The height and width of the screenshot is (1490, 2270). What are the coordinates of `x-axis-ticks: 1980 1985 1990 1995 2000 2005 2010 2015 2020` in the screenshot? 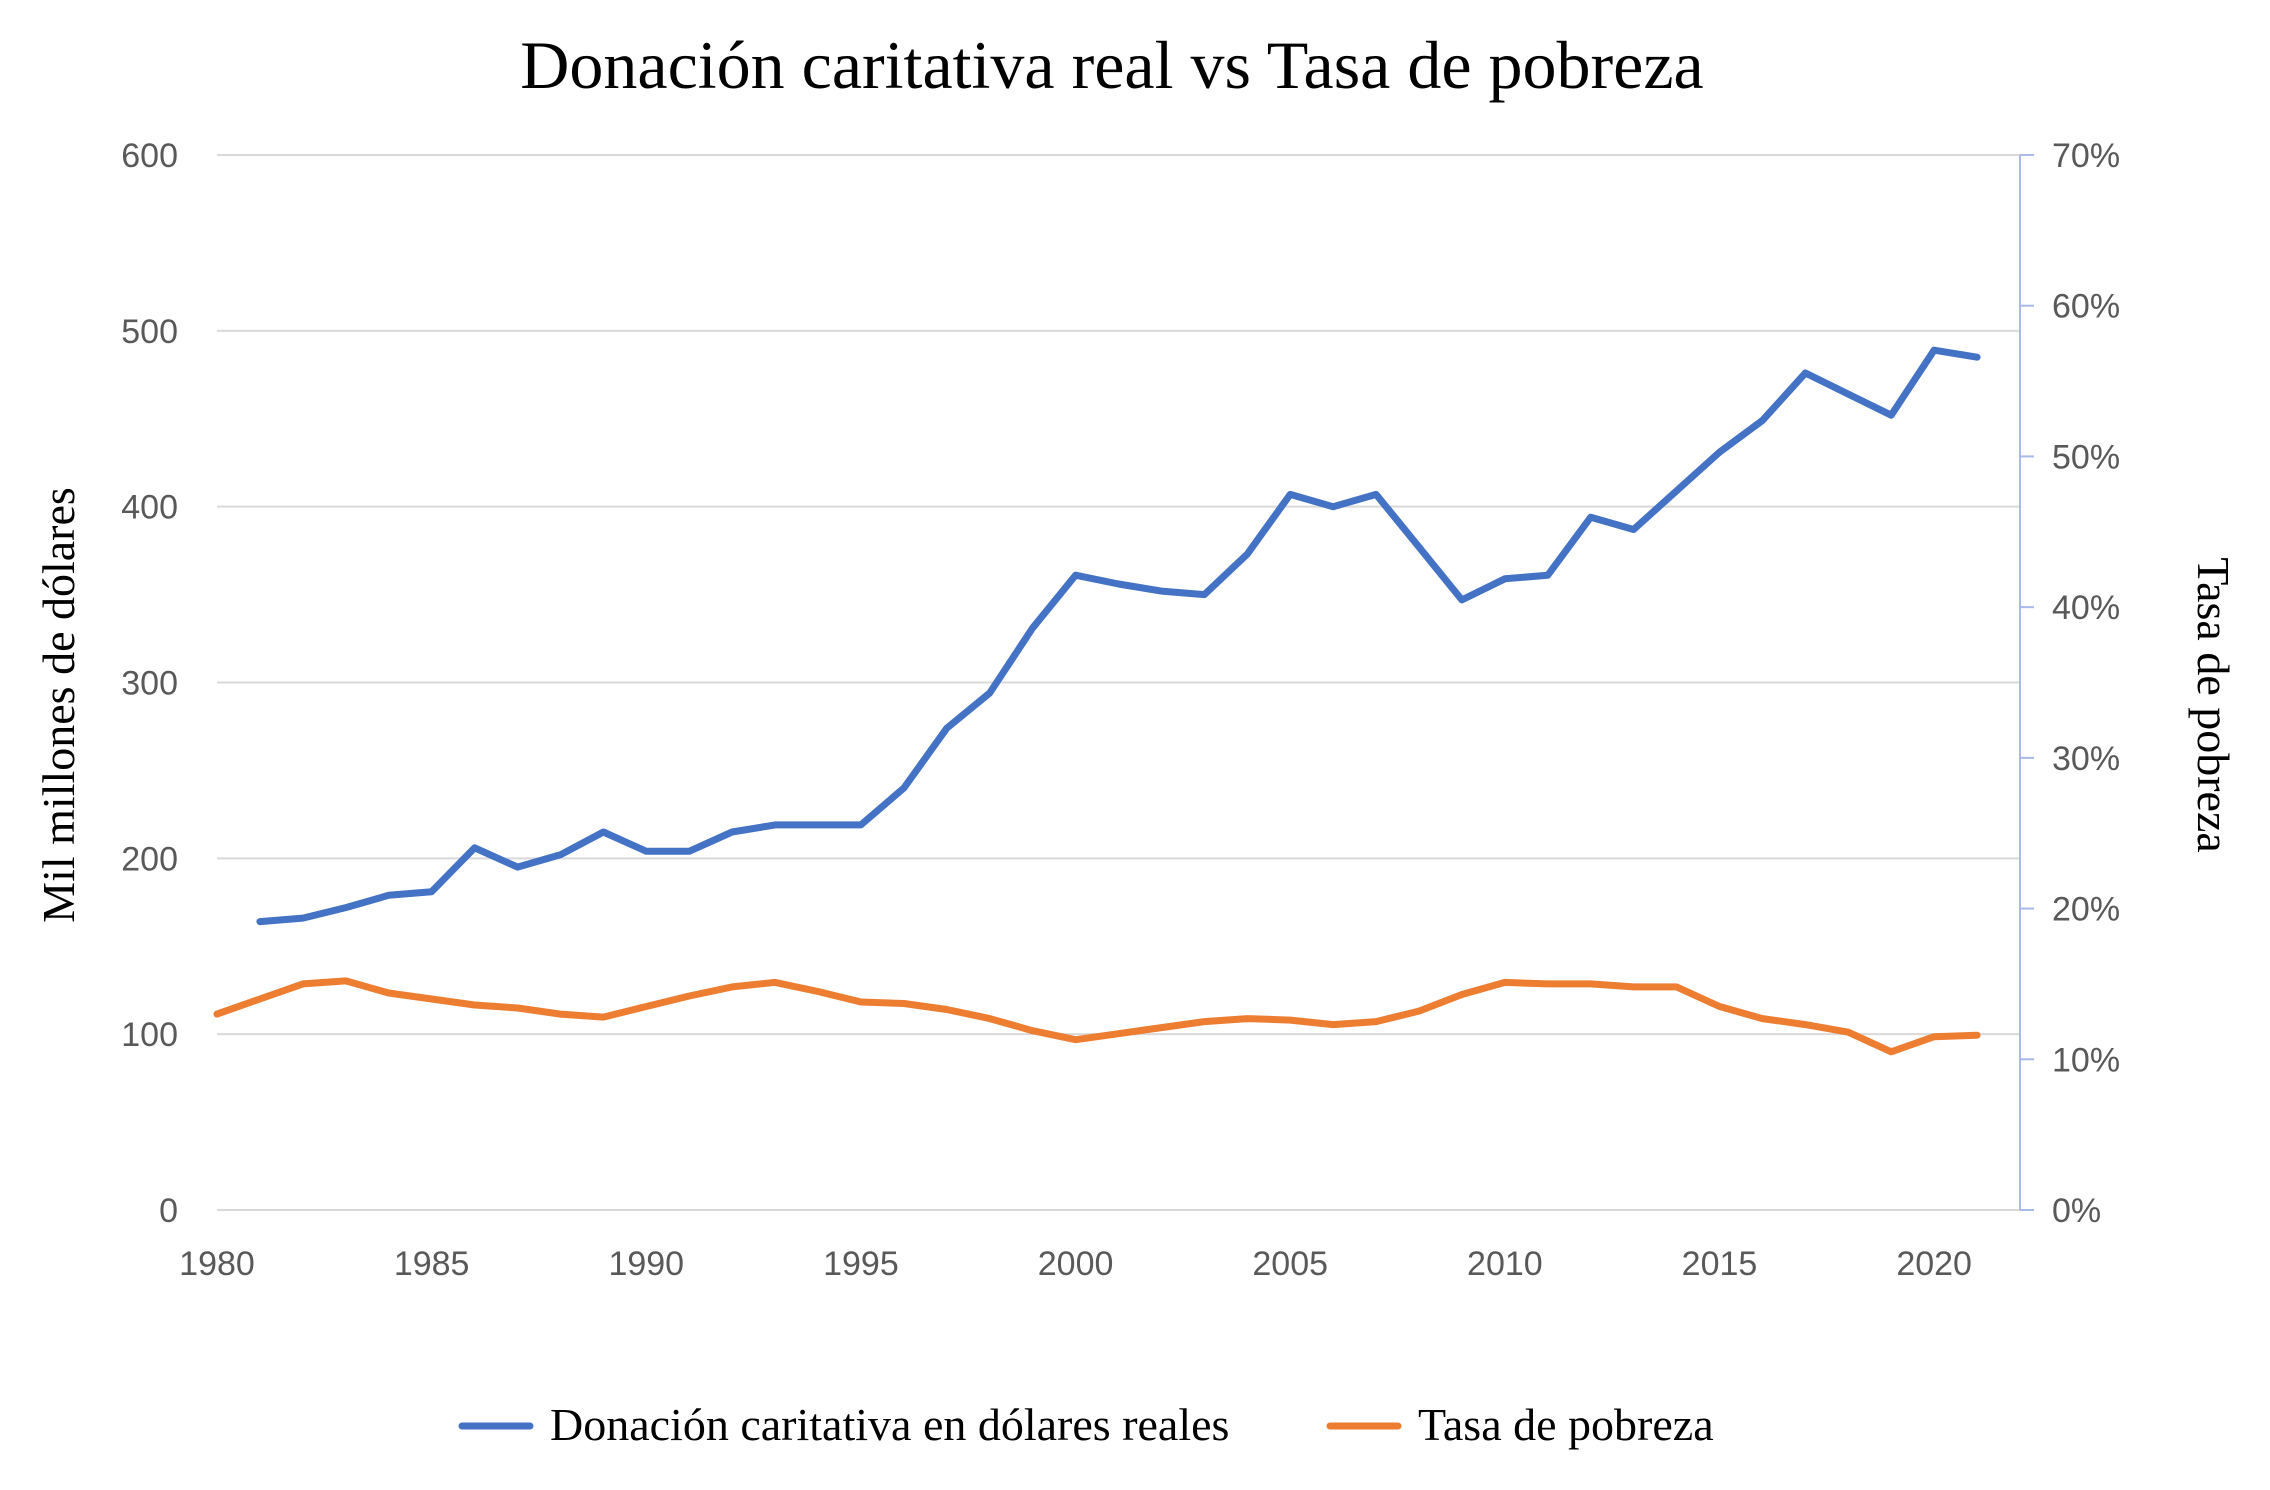 It's located at (1075, 1264).